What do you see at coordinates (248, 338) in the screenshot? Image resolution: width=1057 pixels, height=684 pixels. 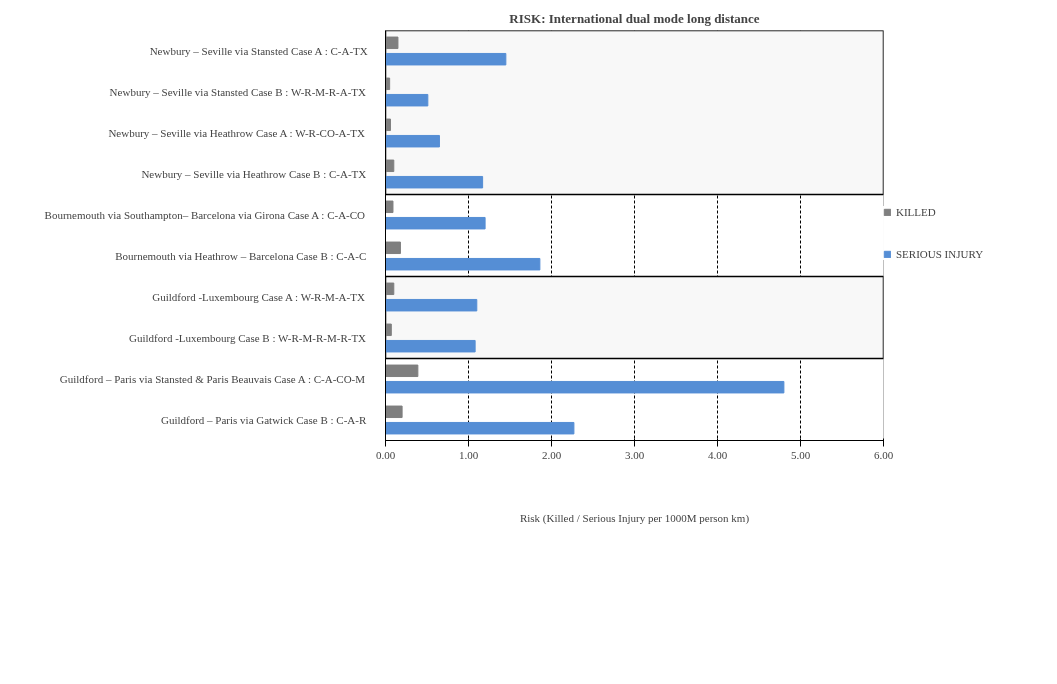 I see `y-tick-label: Guildford -Luxembourg Case B : W-R-M-R-M-R-TX` at bounding box center [248, 338].